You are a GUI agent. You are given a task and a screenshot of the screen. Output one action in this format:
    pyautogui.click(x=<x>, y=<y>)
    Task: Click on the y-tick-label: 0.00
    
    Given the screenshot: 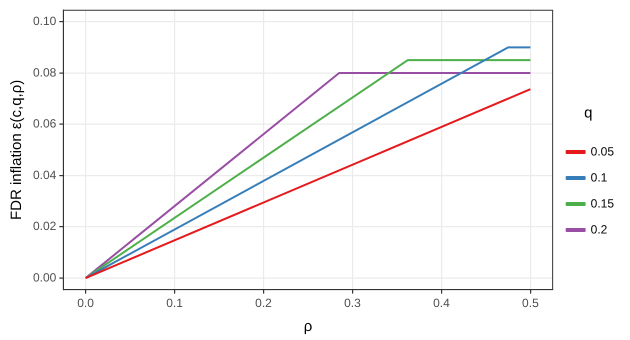 What is the action you would take?
    pyautogui.click(x=44, y=277)
    